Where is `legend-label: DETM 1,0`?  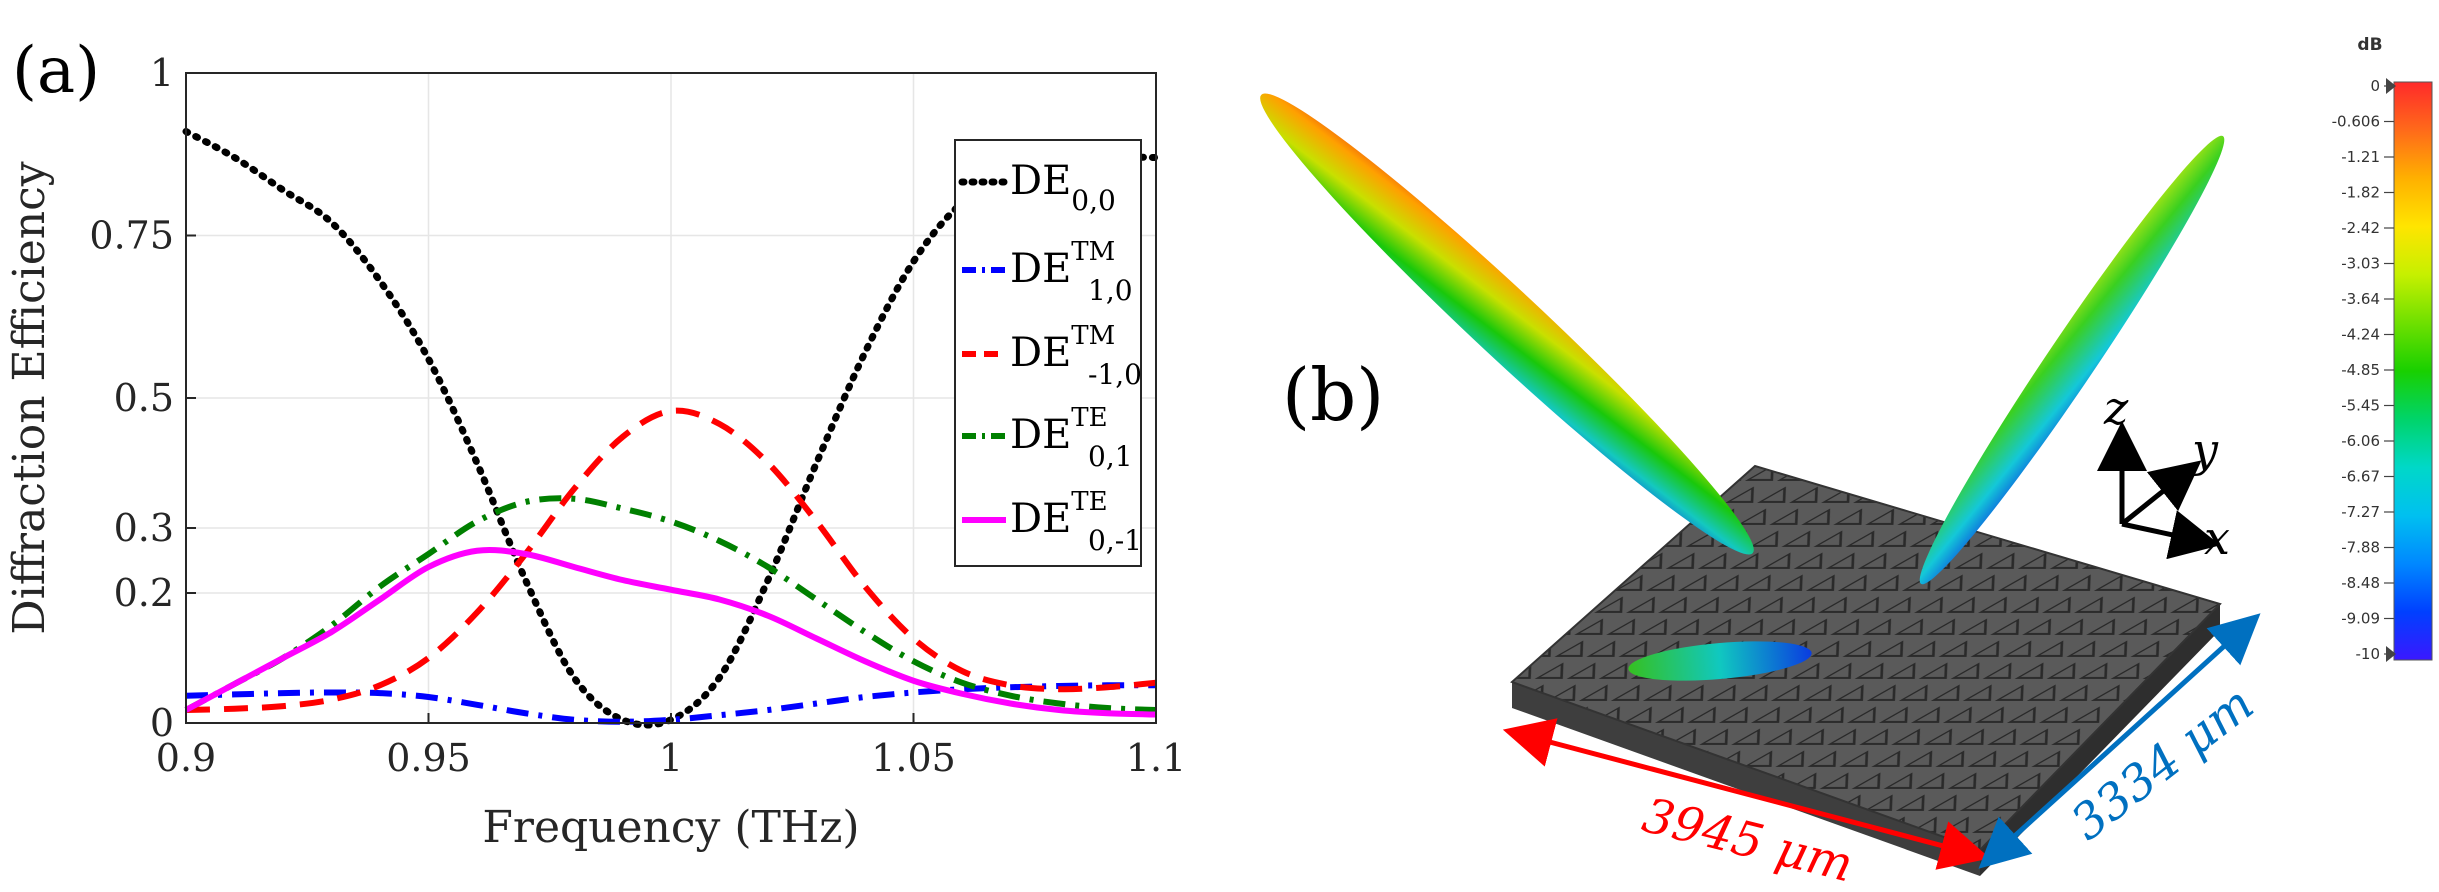 legend-label: DETM 1,0 is located at coordinates (1071, 272).